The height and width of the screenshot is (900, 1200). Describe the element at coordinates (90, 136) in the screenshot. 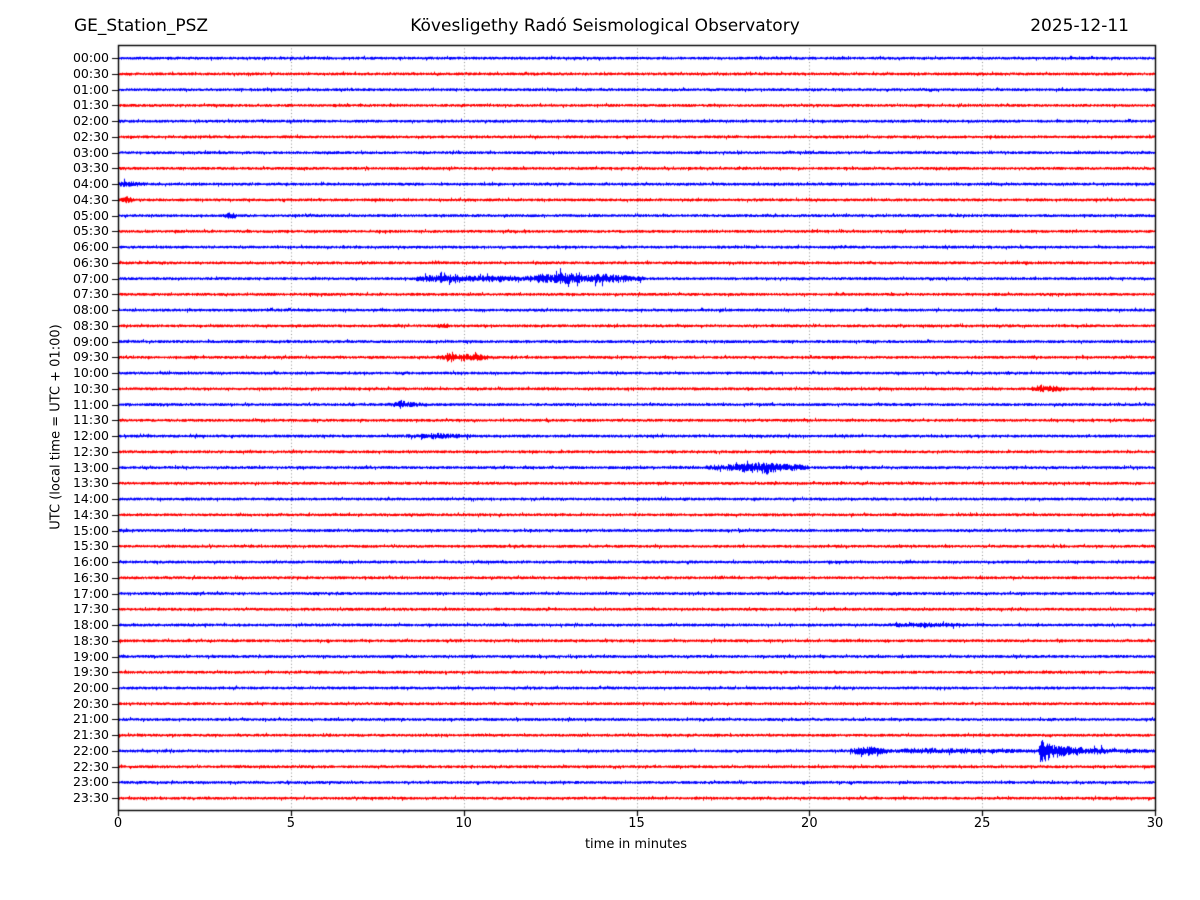

I see `y-tick-label: 02:30` at that location.